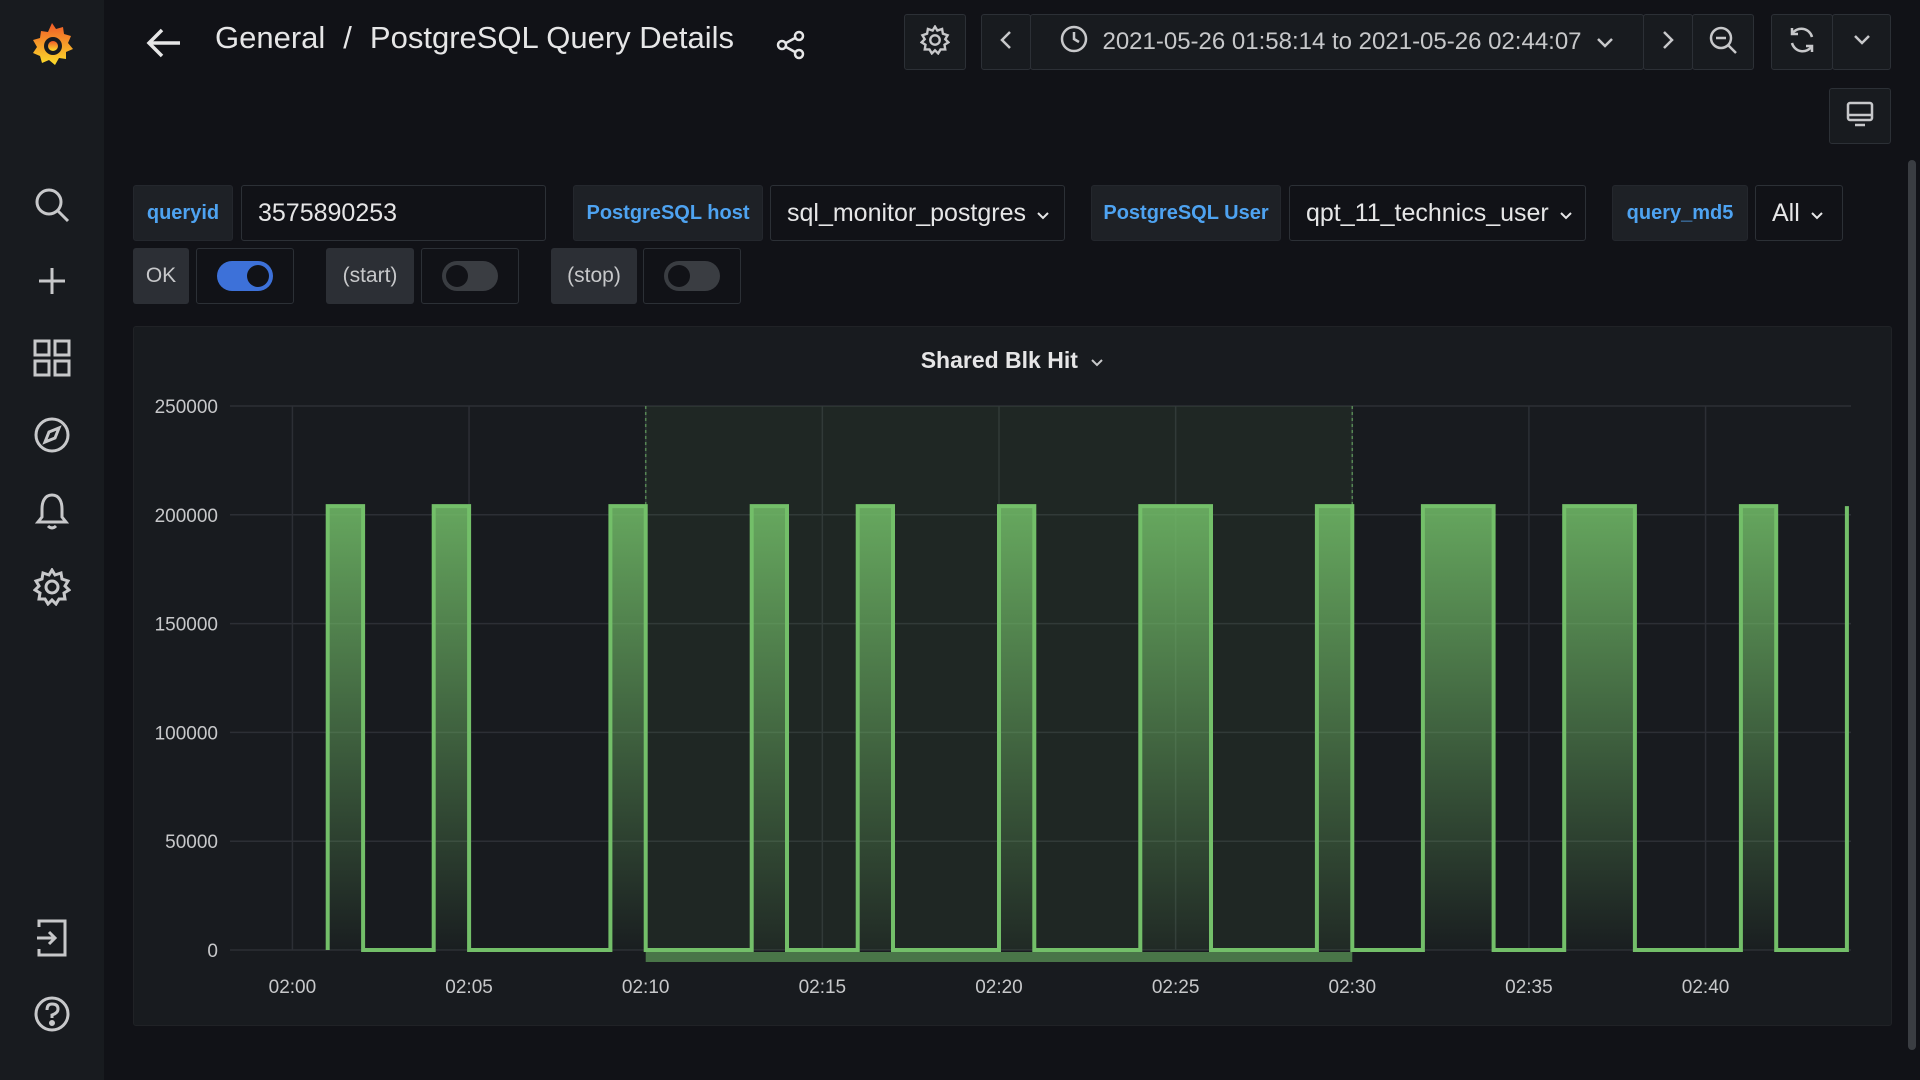 The height and width of the screenshot is (1080, 1920). I want to click on user-select: qpt_11_technics_user, so click(1437, 213).